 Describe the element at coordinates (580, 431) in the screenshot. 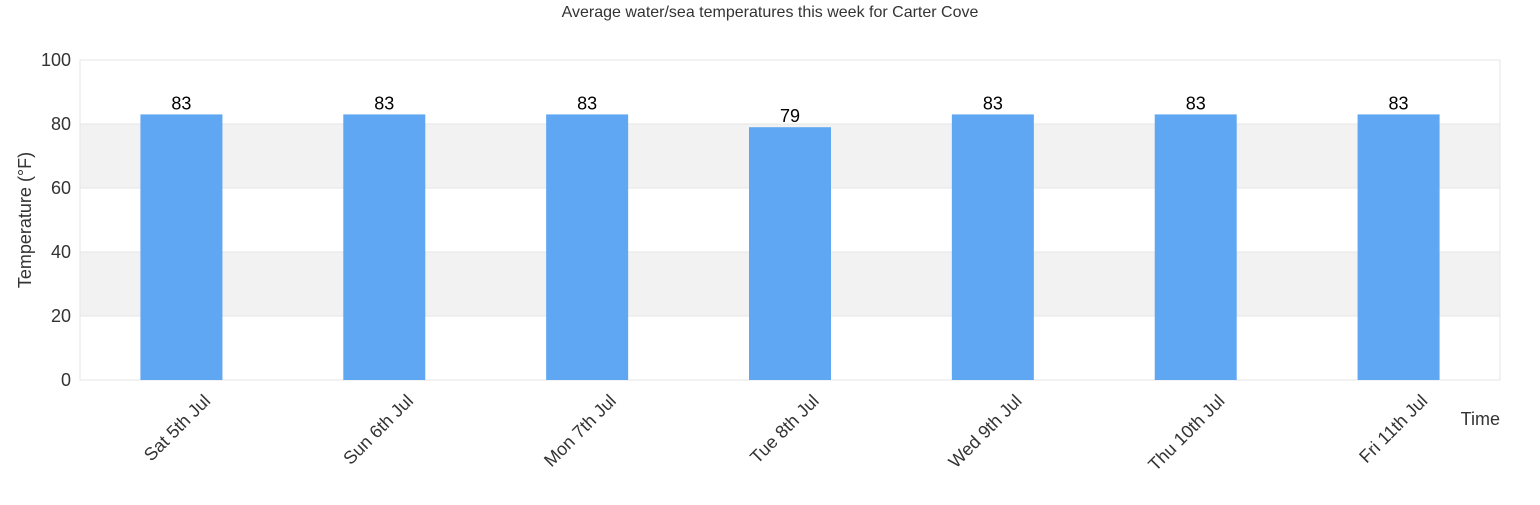

I see `x-tick-label: Mon 7th Jul` at that location.